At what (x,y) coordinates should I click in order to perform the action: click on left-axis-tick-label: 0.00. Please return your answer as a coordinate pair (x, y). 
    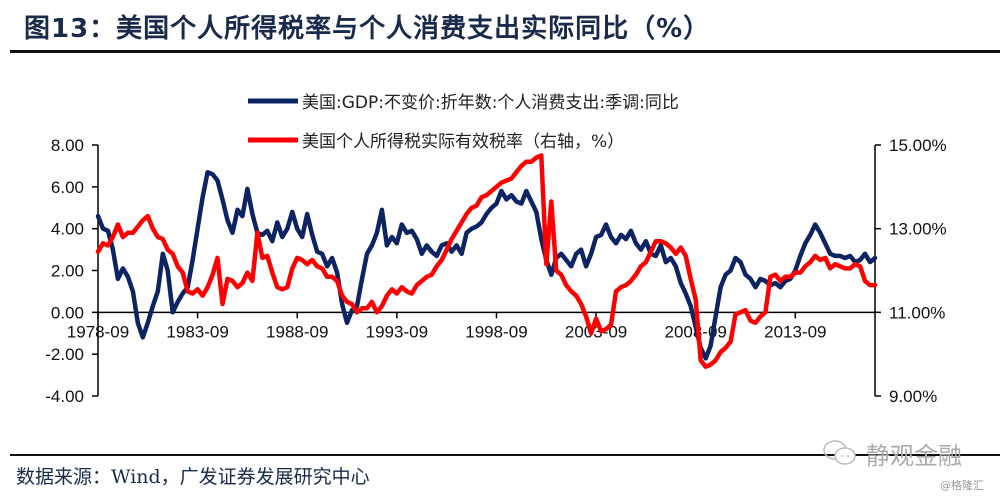
    Looking at the image, I should click on (67, 312).